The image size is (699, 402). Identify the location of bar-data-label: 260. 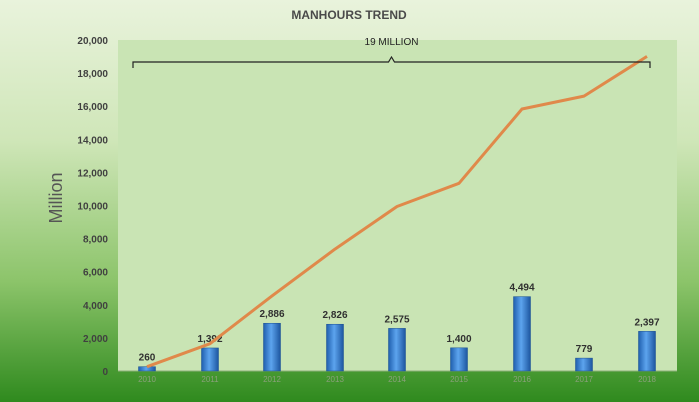
(147, 358).